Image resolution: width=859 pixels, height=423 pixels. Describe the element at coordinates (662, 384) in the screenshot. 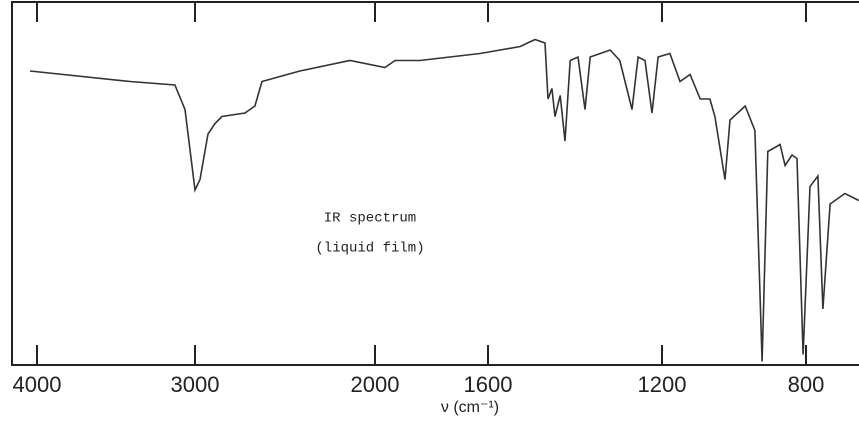

I see `x-tick-label: 1200` at that location.